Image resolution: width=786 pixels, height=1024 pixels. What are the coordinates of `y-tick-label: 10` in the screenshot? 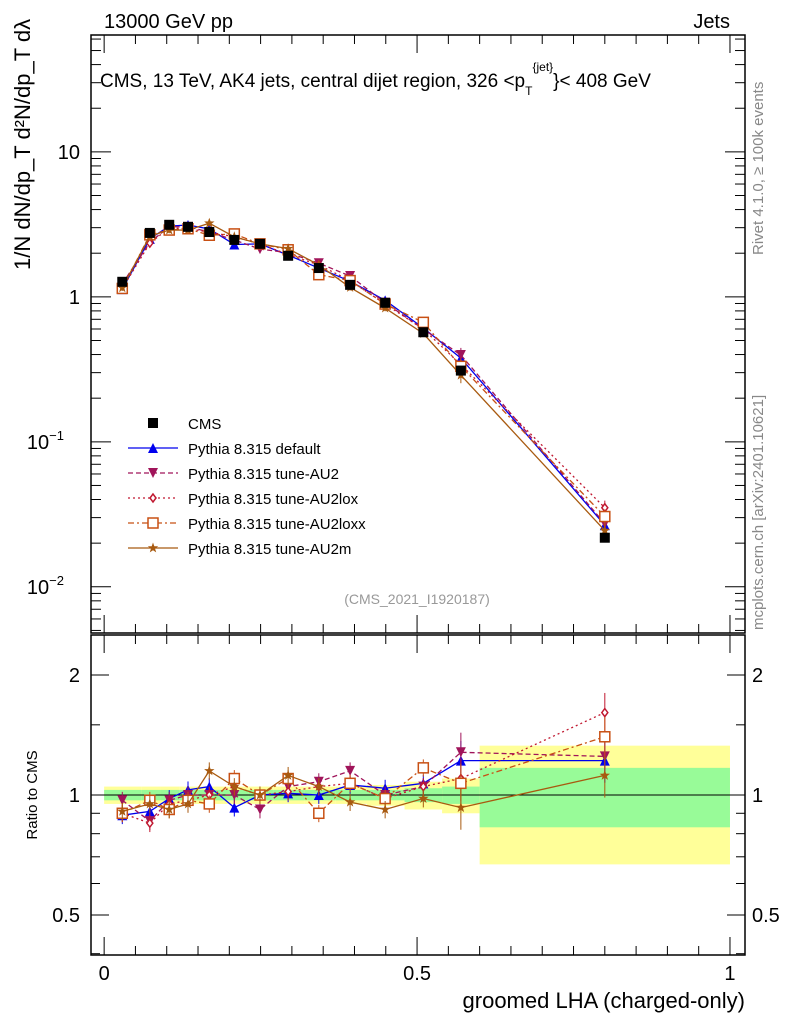 It's located at (69, 153).